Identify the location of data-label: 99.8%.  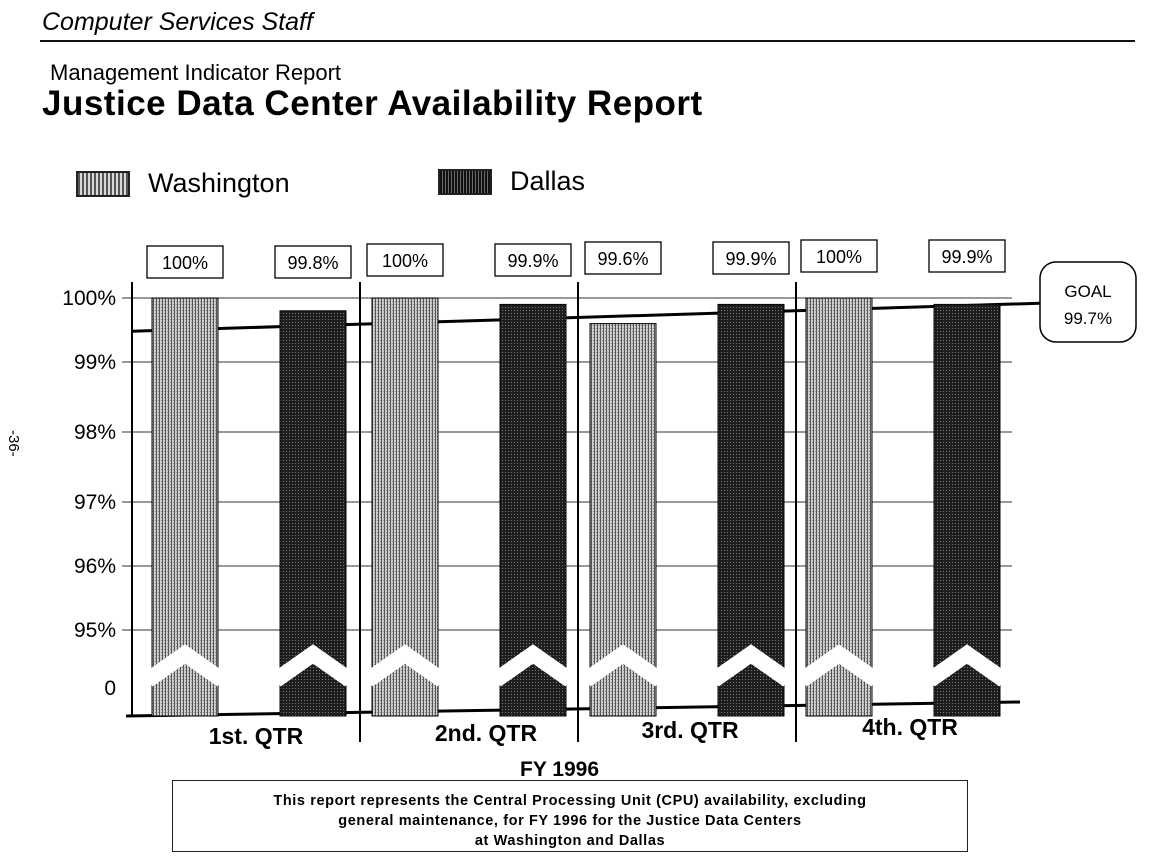
(312, 263).